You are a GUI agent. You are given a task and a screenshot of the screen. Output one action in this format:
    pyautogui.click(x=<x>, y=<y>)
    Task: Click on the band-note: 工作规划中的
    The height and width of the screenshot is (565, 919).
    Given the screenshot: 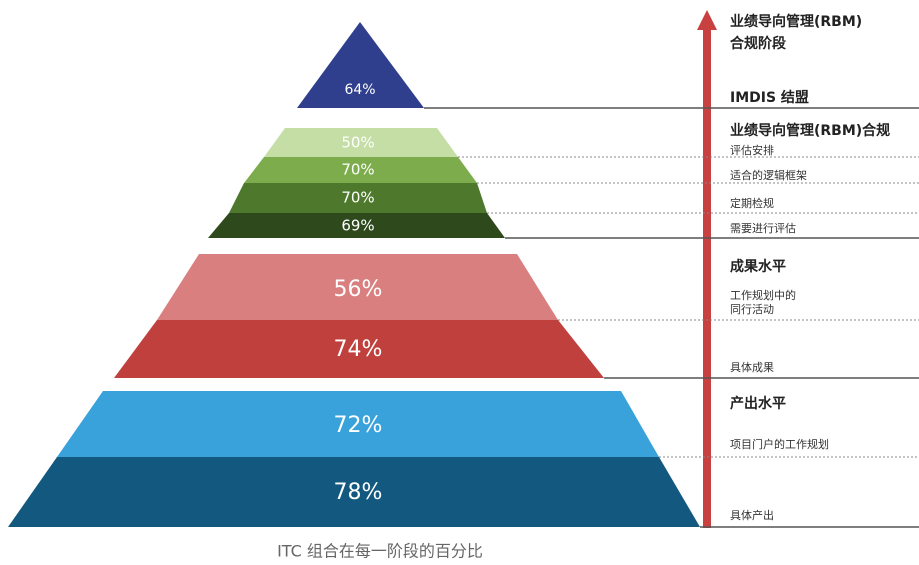 What is the action you would take?
    pyautogui.click(x=763, y=295)
    